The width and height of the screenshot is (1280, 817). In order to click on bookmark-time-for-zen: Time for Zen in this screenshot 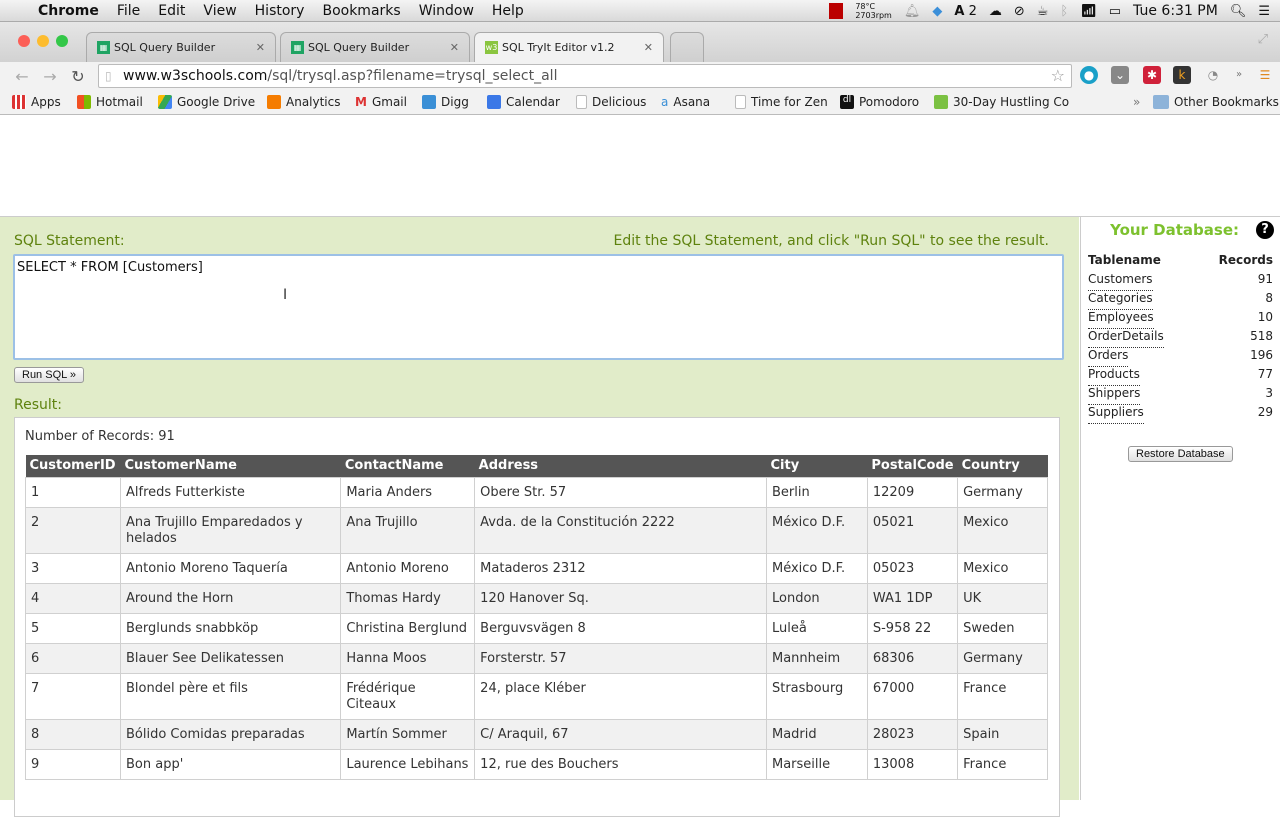, I will do `click(781, 102)`.